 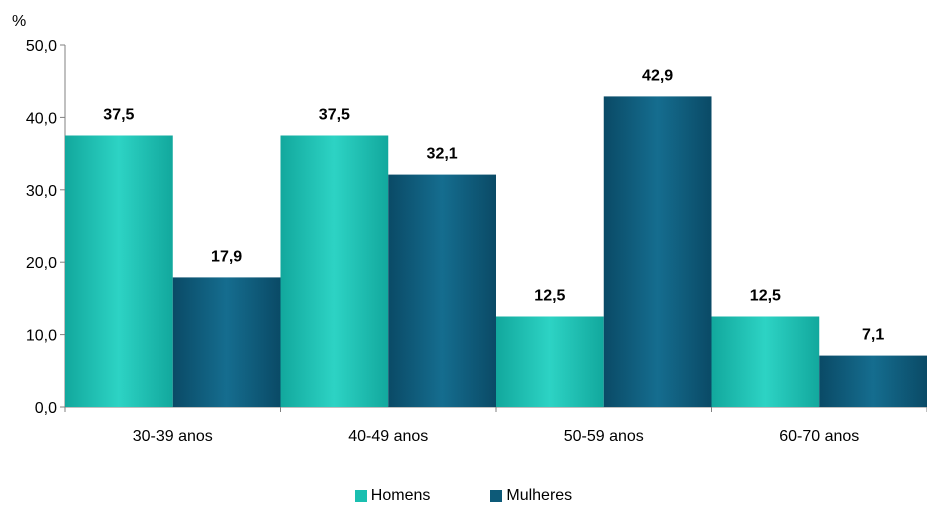 I want to click on x-tick-label: 50-59 anos, so click(x=604, y=436).